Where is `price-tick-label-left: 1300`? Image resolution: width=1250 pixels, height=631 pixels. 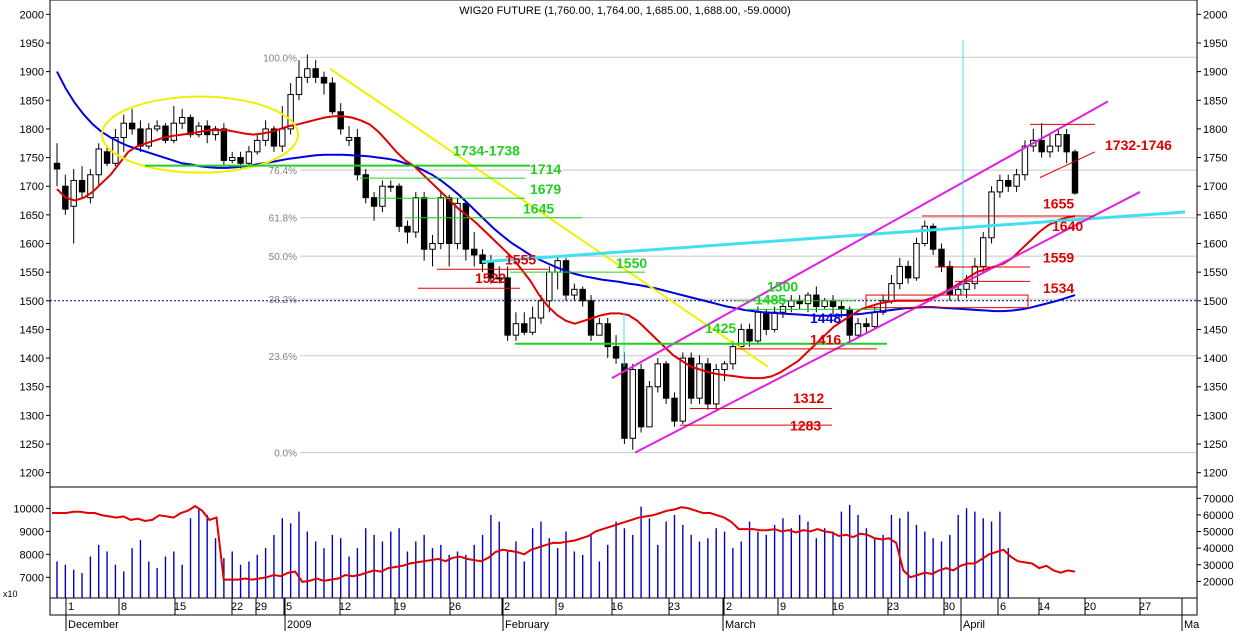 price-tick-label-left: 1300 is located at coordinates (32, 416).